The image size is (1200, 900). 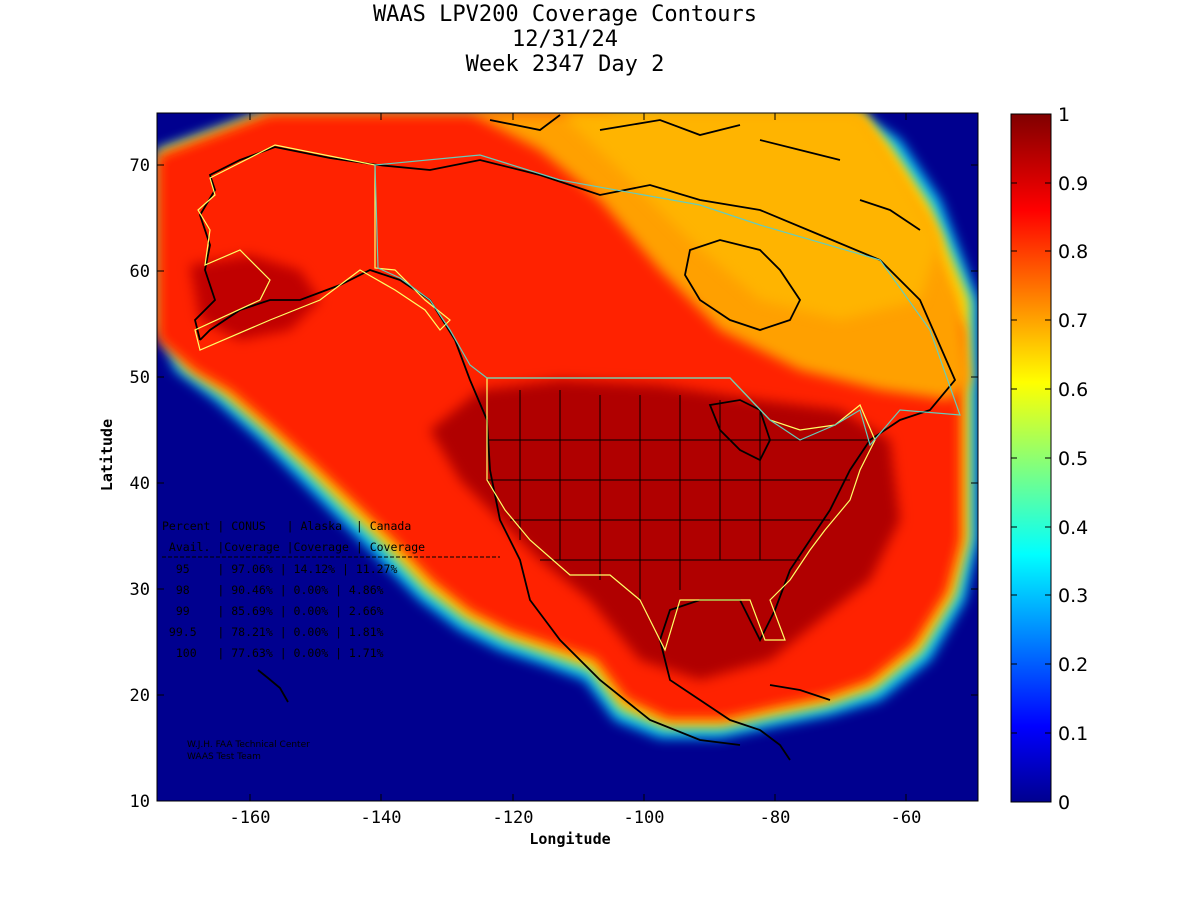 What do you see at coordinates (1073, 252) in the screenshot?
I see `colorbar-tick-label: 0.8` at bounding box center [1073, 252].